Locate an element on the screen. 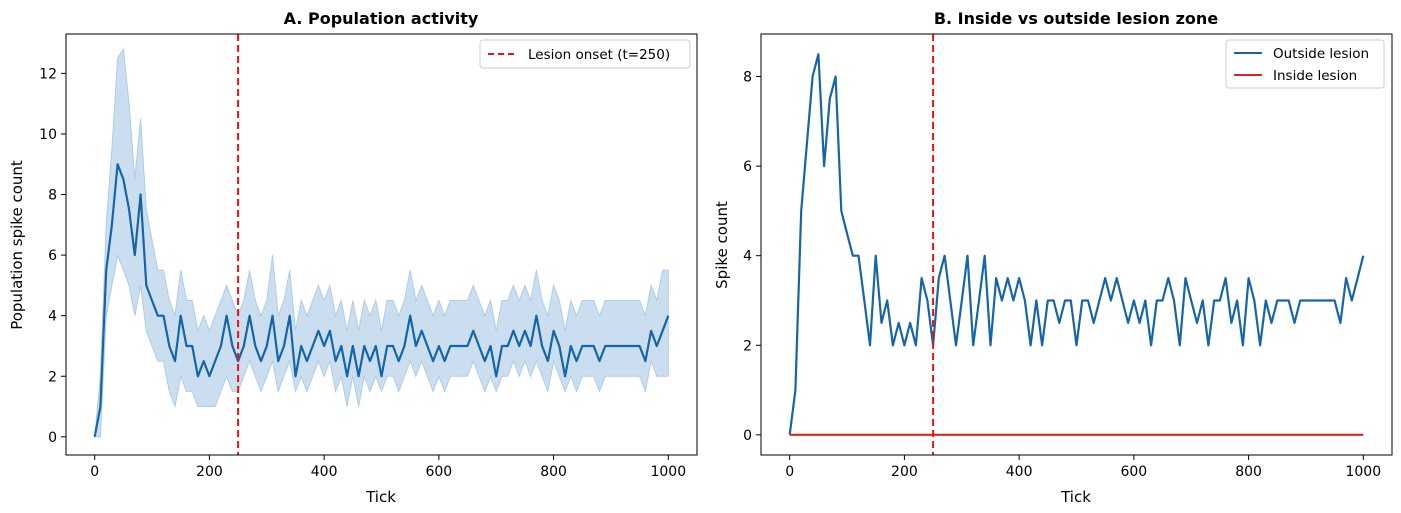 Image resolution: width=1401 pixels, height=513 pixels. panel-a-x-tick-label: 600 is located at coordinates (438, 472).